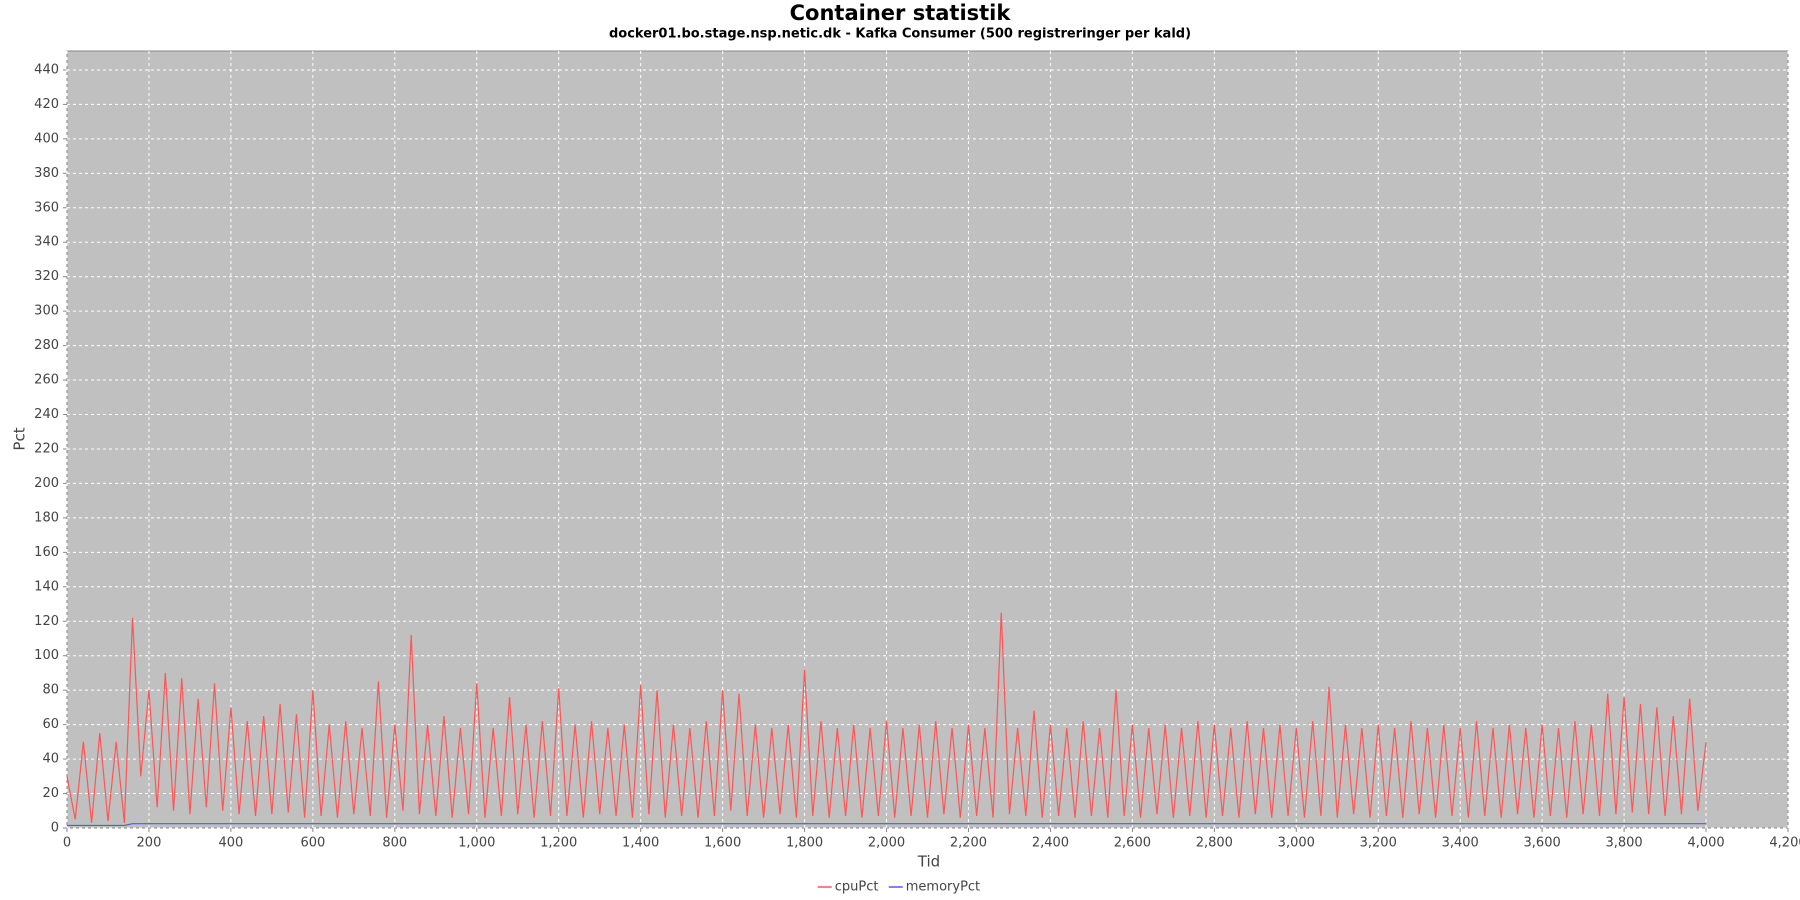  I want to click on x-tick-label: 3,800, so click(1623, 843).